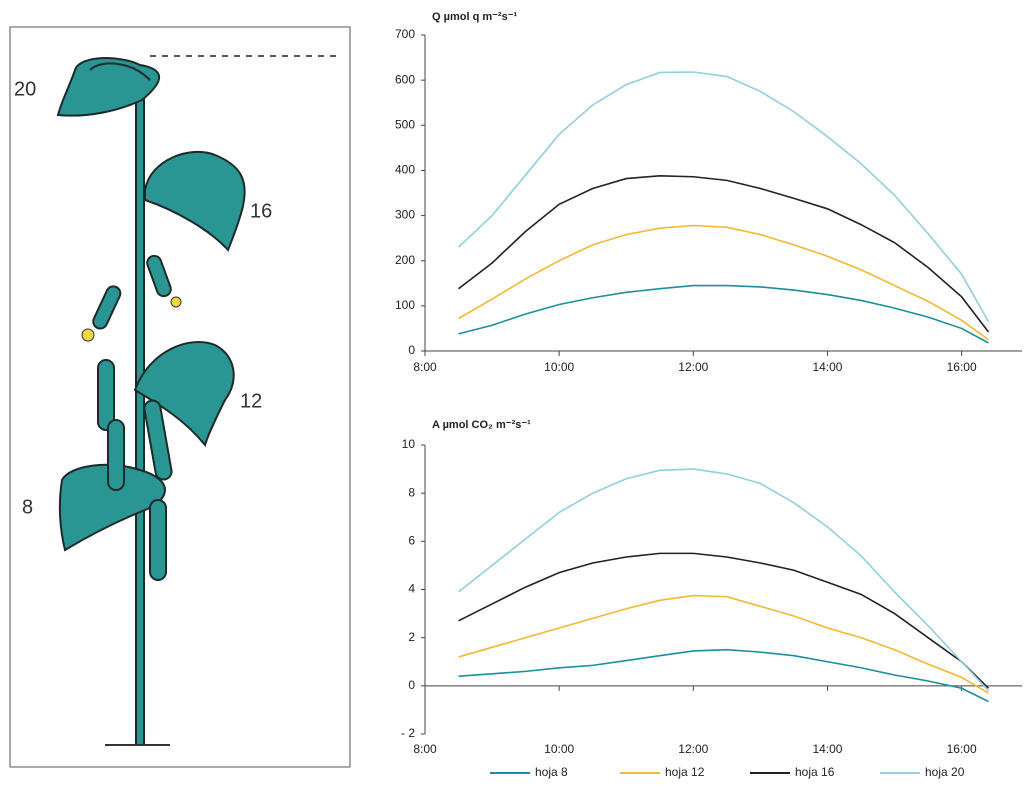 The height and width of the screenshot is (789, 1029). What do you see at coordinates (25, 89) in the screenshot?
I see `leaf-label: 20` at bounding box center [25, 89].